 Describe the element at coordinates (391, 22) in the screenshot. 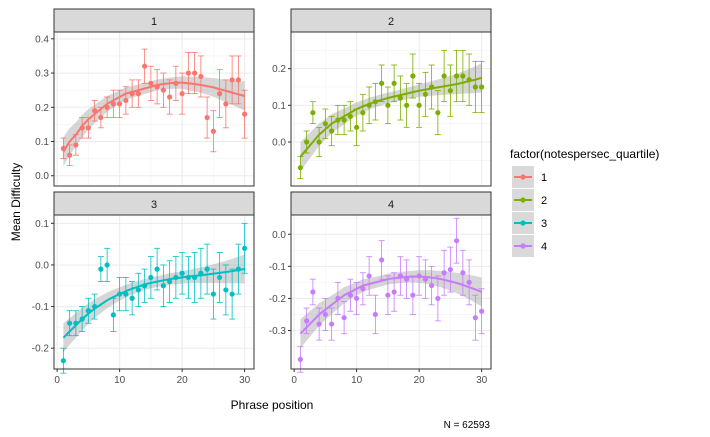

I see `strip-label: 2` at that location.